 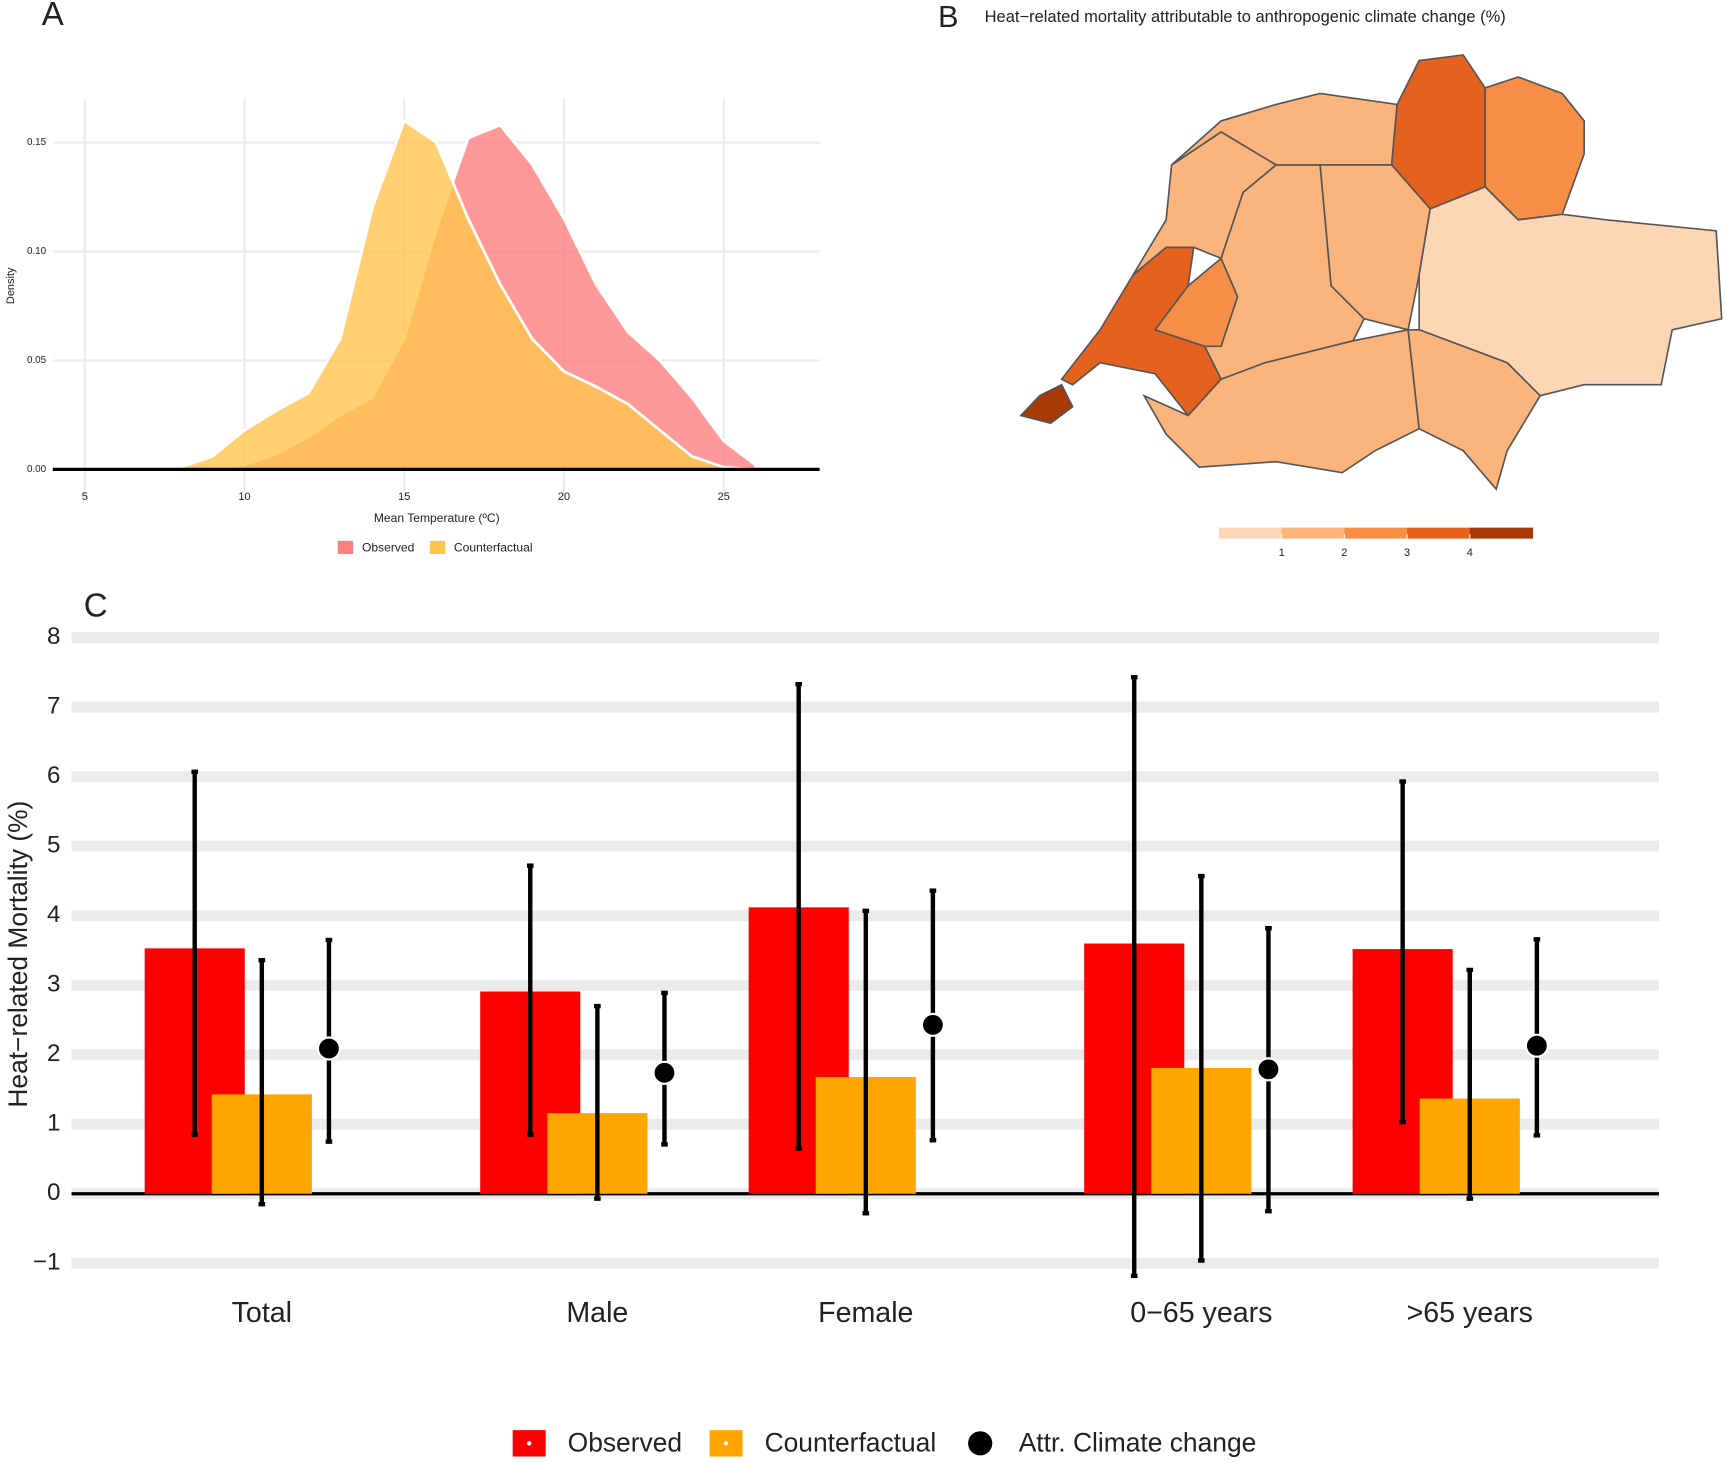 What do you see at coordinates (467, 294) in the screenshot?
I see `density-area` at bounding box center [467, 294].